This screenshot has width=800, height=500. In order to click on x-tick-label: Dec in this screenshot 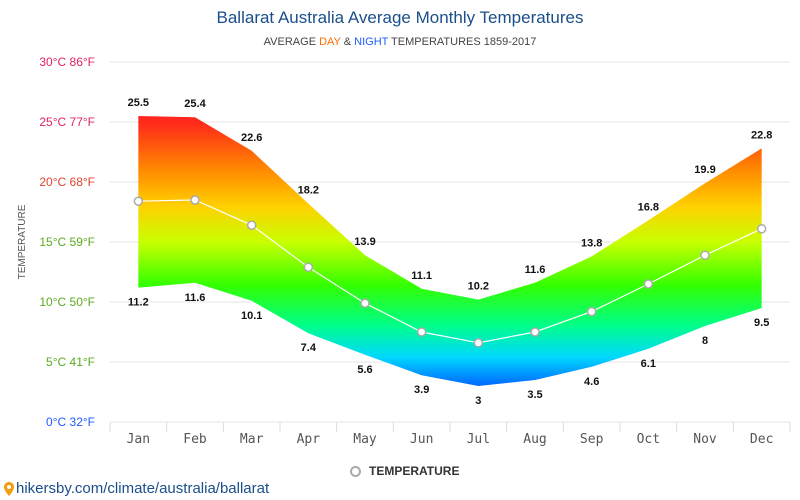, I will do `click(761, 439)`.